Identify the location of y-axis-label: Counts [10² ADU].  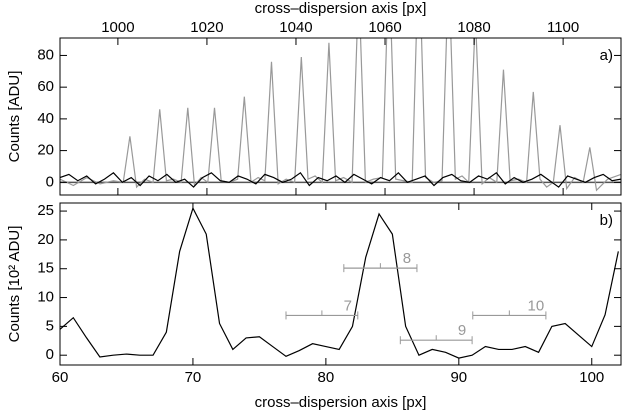
(14, 284).